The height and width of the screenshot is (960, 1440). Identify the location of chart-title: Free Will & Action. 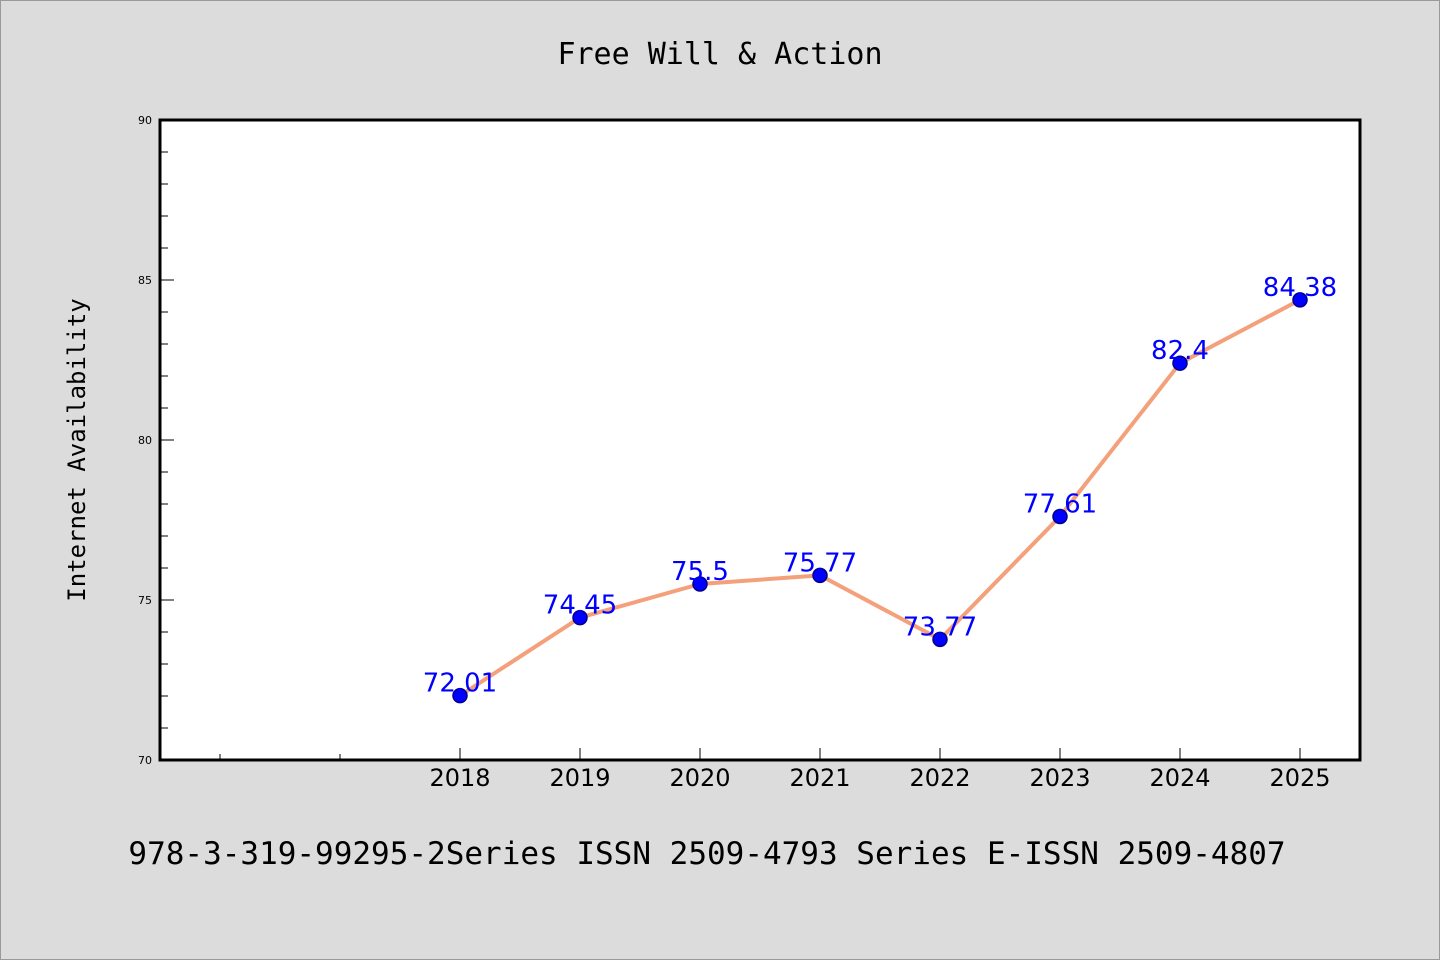
(719, 54).